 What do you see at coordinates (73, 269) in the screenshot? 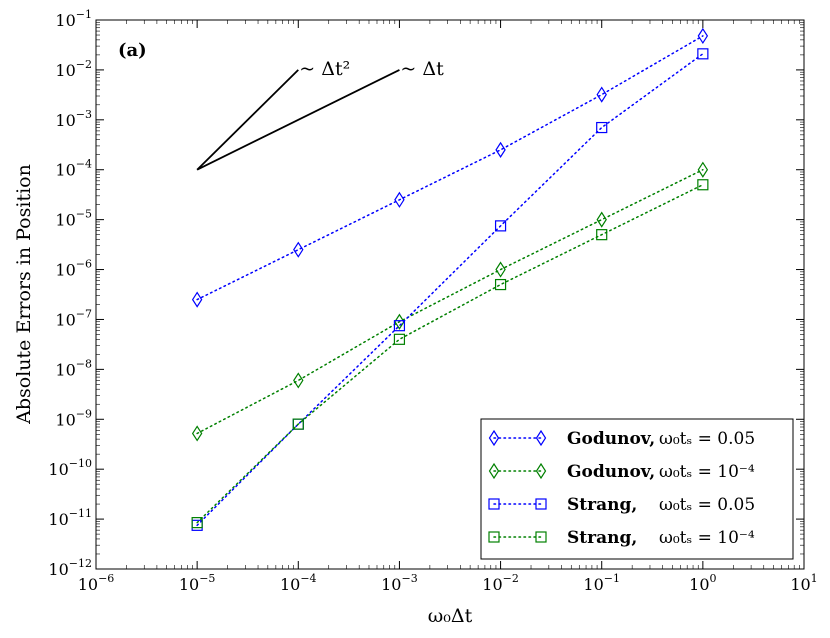
I see `y-tick-label: 10⁻⁶` at bounding box center [73, 269].